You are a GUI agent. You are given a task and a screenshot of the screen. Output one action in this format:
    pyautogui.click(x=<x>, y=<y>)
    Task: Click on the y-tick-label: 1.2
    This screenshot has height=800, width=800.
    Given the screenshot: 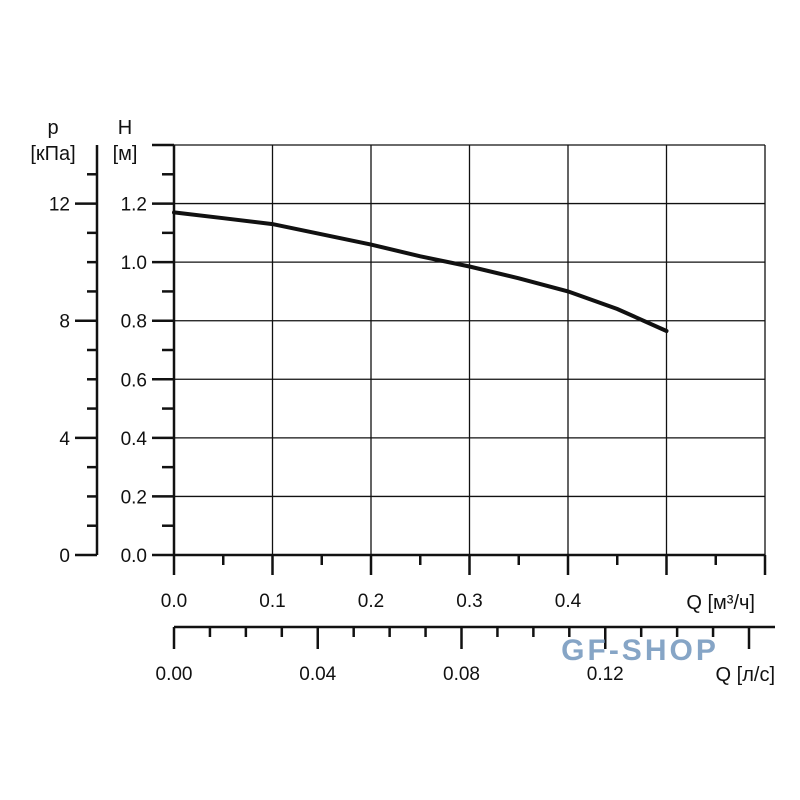 What is the action you would take?
    pyautogui.click(x=134, y=205)
    